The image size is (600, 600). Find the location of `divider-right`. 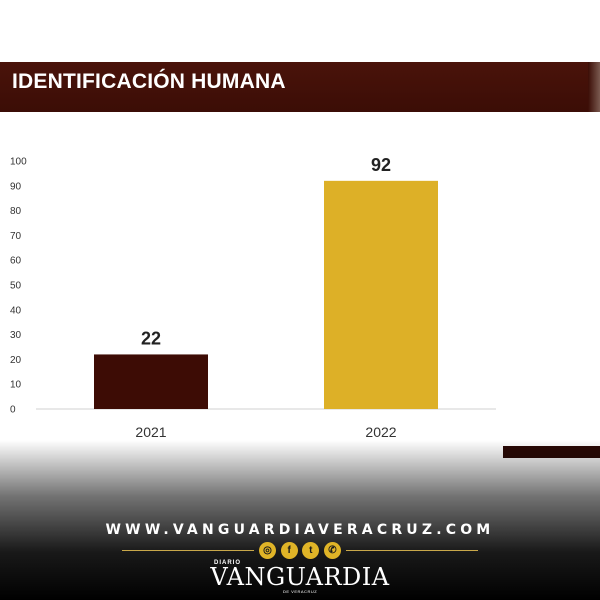

divider-right is located at coordinates (412, 550).